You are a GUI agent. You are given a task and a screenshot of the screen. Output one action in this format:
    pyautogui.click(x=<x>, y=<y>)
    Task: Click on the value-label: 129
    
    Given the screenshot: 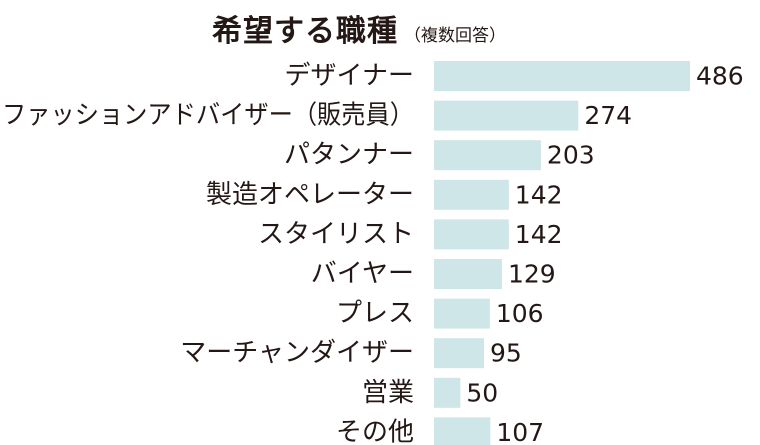 What is the action you would take?
    pyautogui.click(x=532, y=274)
    